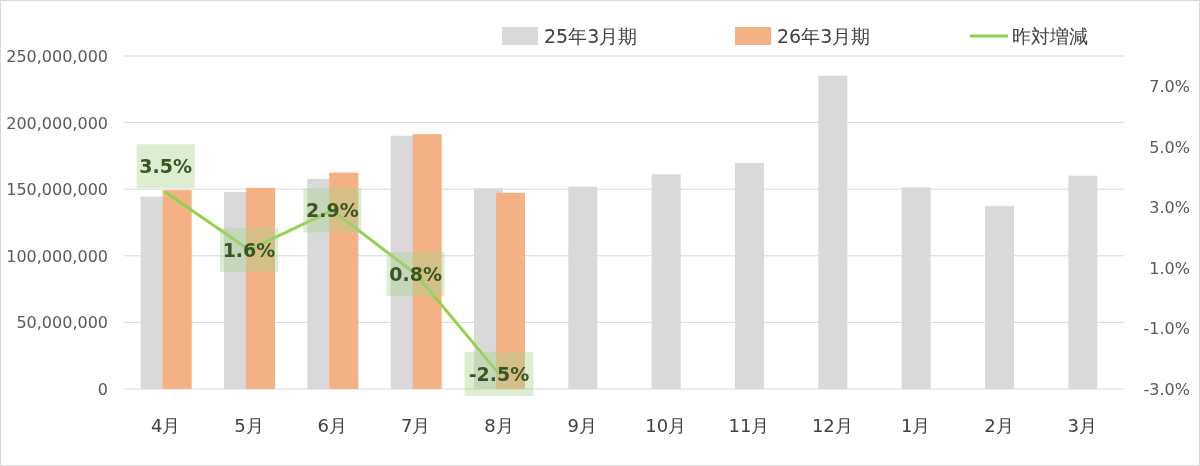 The width and height of the screenshot is (1200, 466). Describe the element at coordinates (1166, 329) in the screenshot. I see `y2-tick-label: -1.0%` at that location.